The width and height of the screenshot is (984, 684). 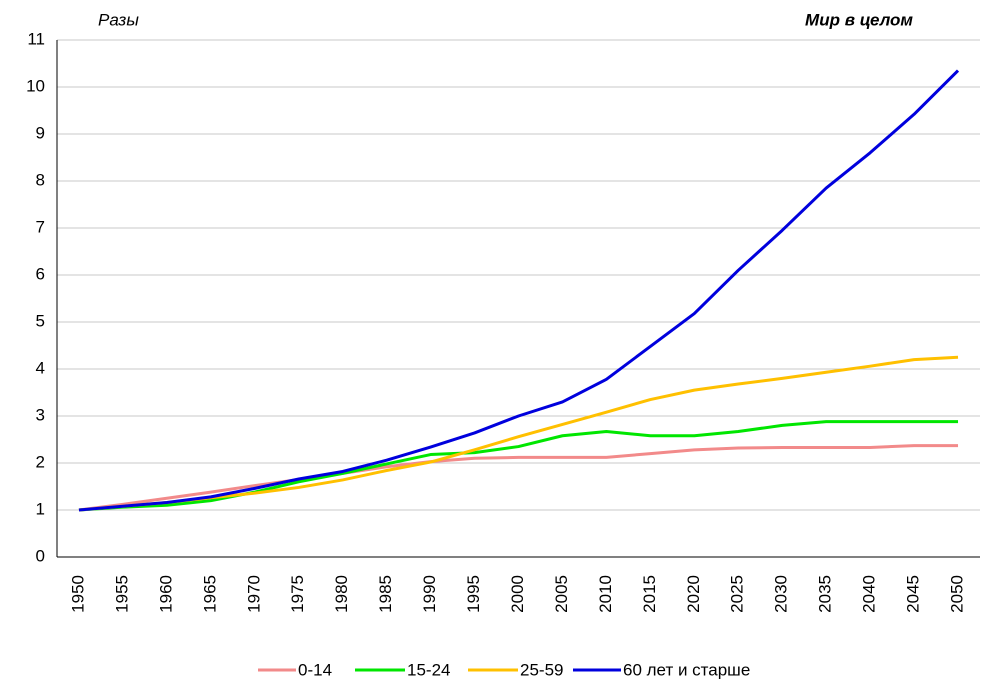 I want to click on legend-label: 60 лет и старше, so click(x=686, y=669).